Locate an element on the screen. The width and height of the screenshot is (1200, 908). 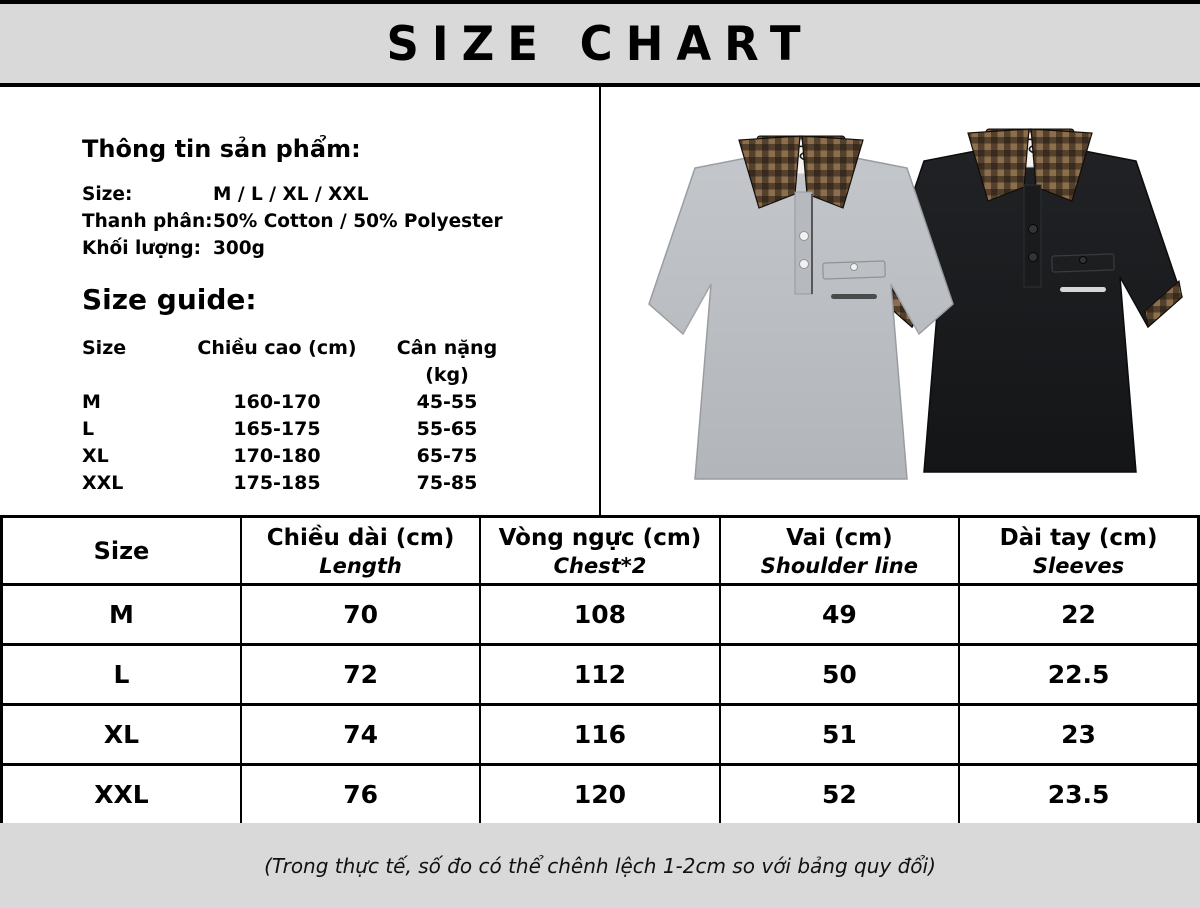
cell-shoulder: 49 is located at coordinates (839, 614).